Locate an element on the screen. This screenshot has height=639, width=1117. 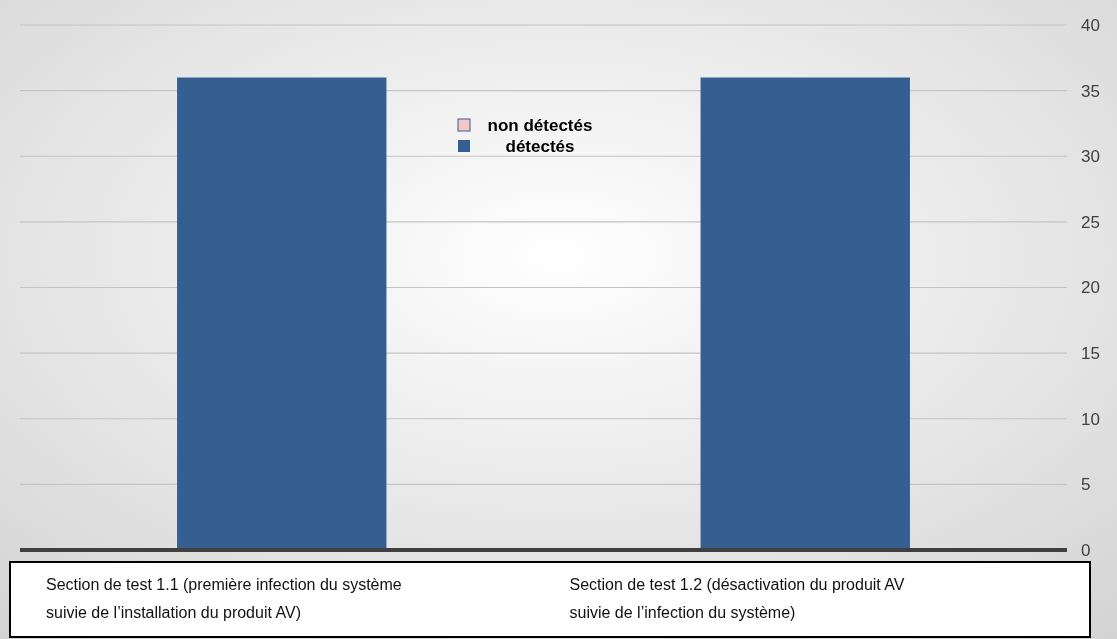
legend-label: non détectés is located at coordinates (540, 125).